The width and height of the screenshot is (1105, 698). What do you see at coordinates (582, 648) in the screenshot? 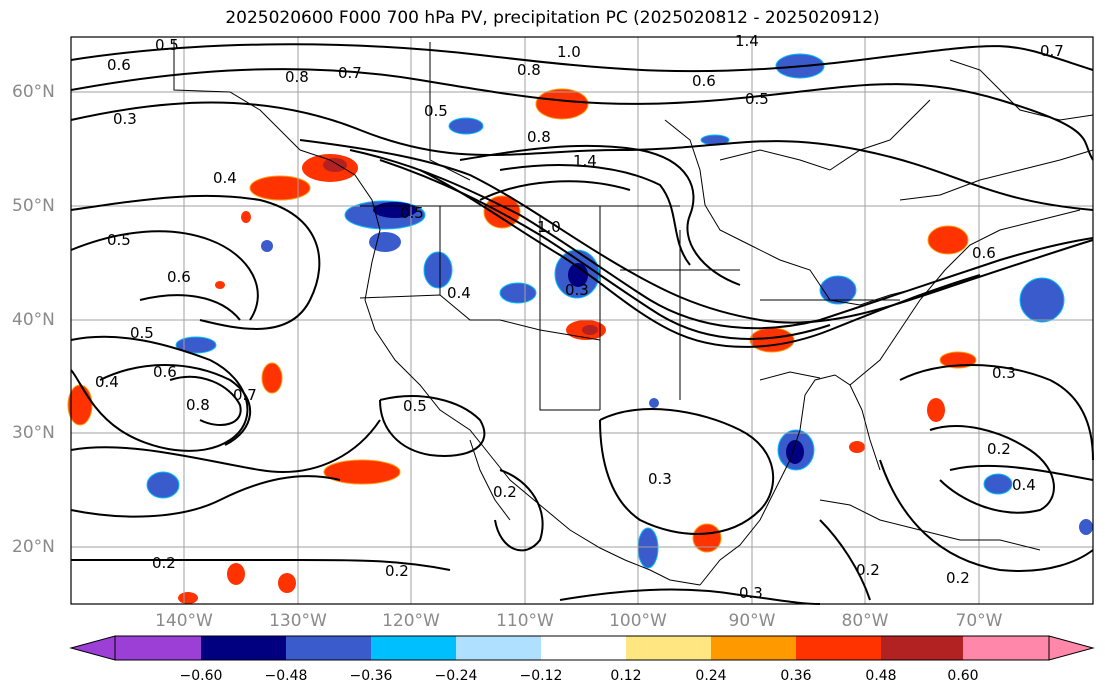
I see `colorbar` at bounding box center [582, 648].